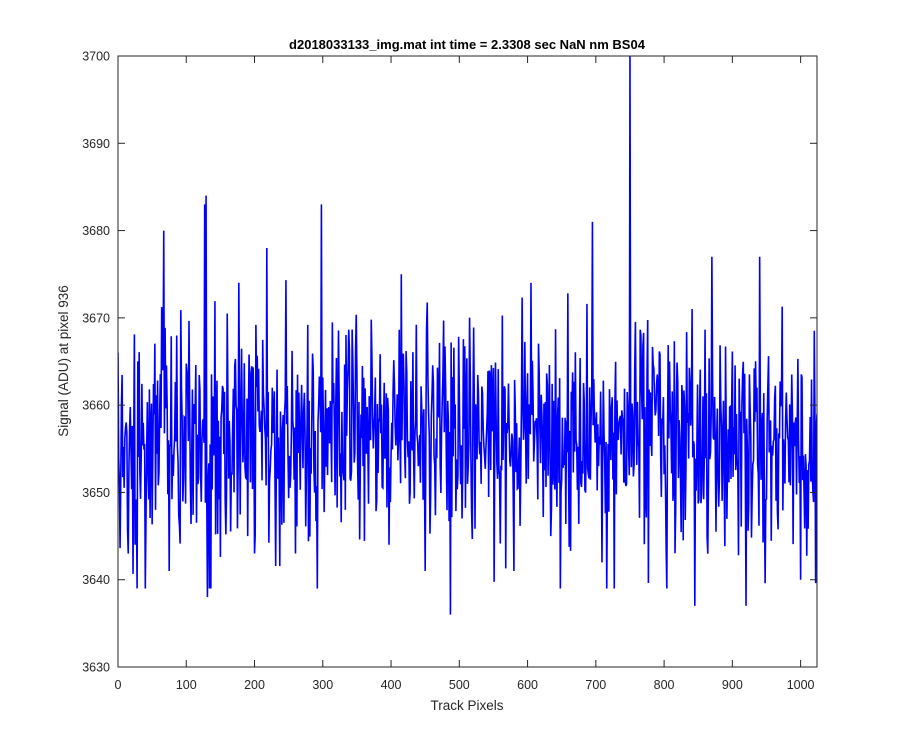 The image size is (900, 750). I want to click on y-axis-label: Signal (ADU) at pixel 936, so click(63, 361).